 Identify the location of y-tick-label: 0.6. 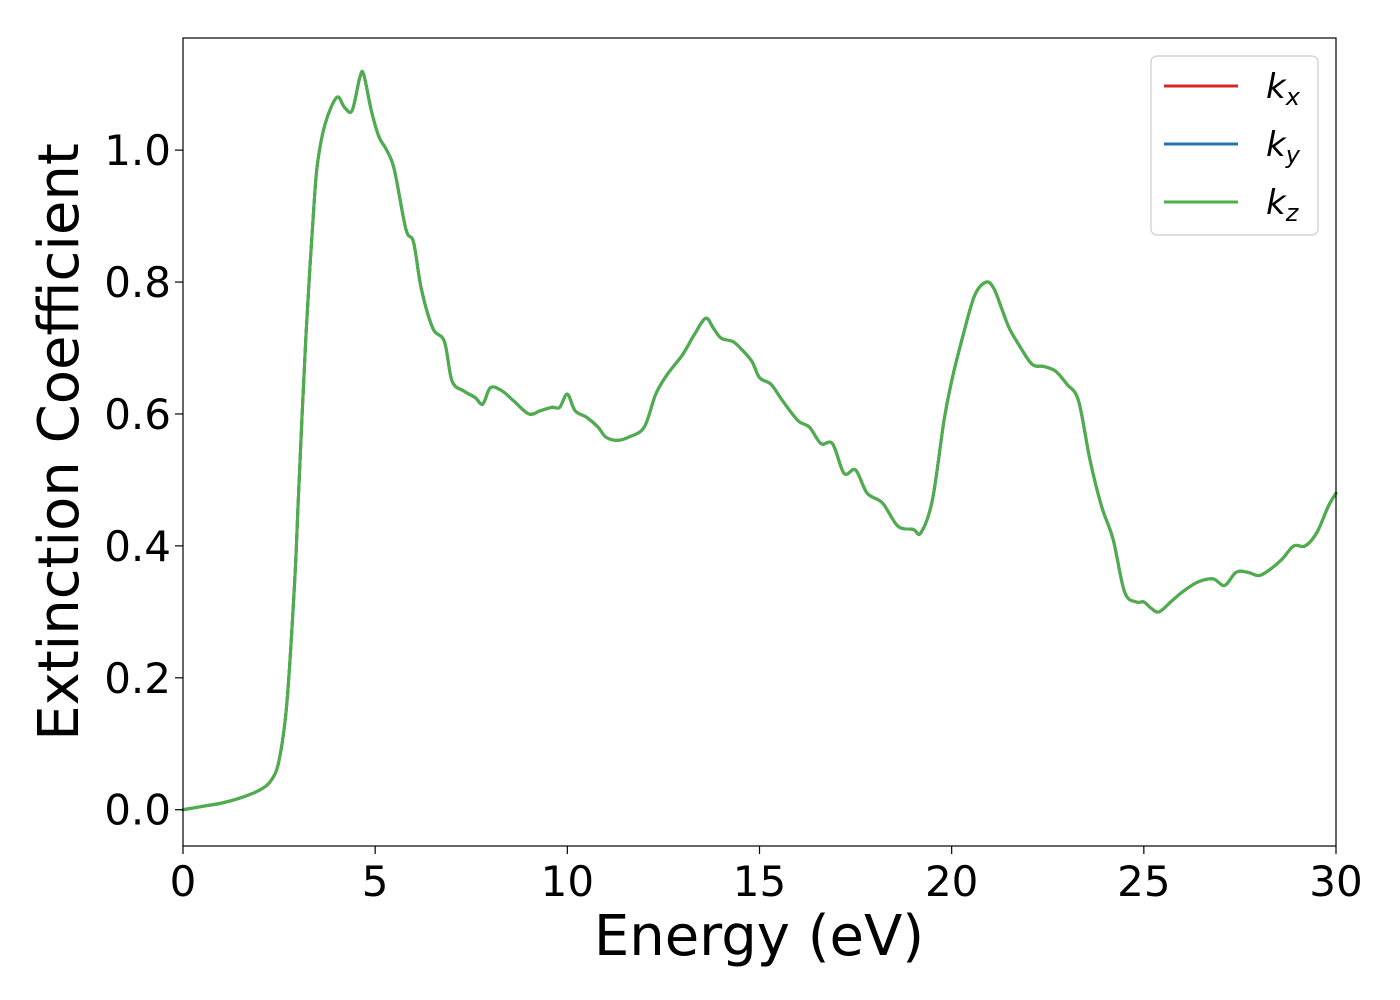
(137, 414).